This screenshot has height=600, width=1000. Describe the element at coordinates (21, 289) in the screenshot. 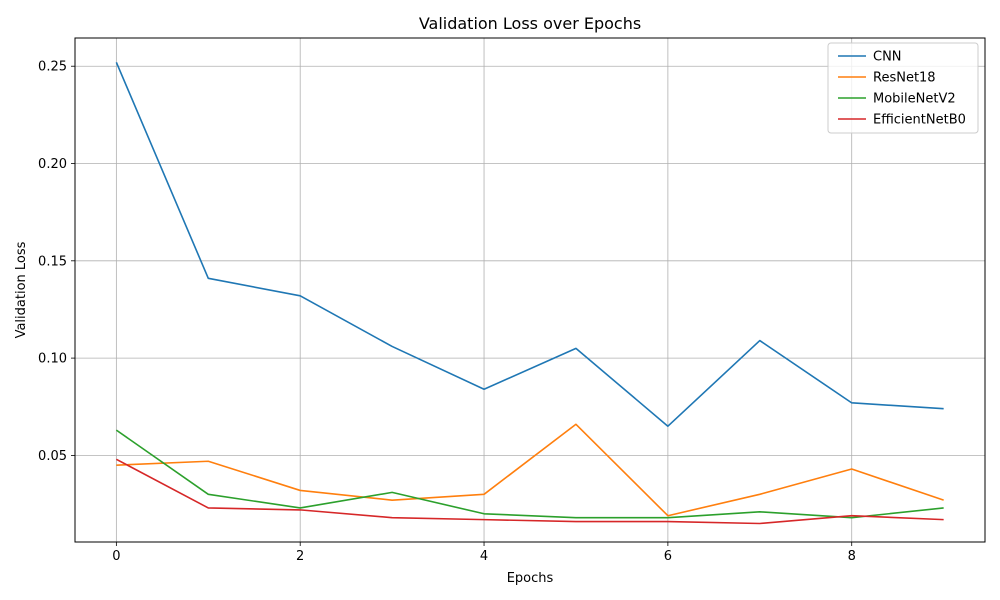

I see `y-axis-title: Validation Loss` at that location.